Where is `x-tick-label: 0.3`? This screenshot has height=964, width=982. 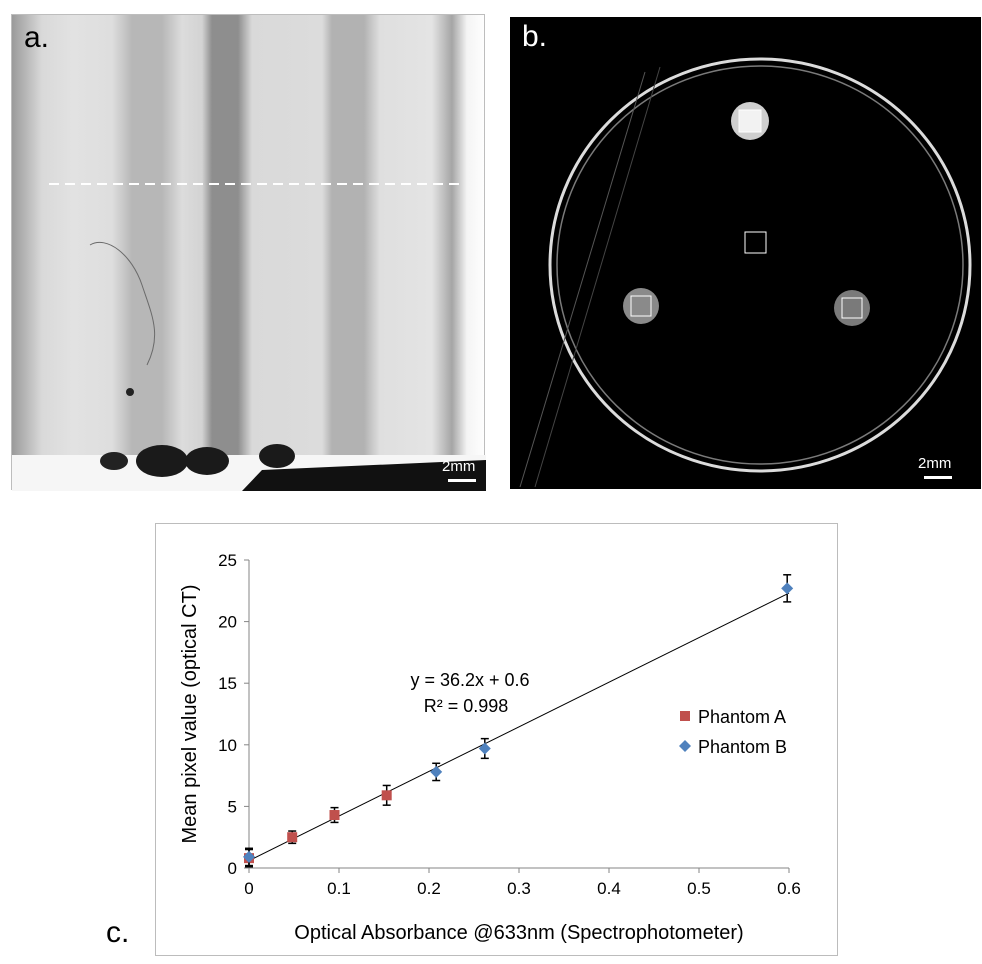
x-tick-label: 0.3 is located at coordinates (519, 888).